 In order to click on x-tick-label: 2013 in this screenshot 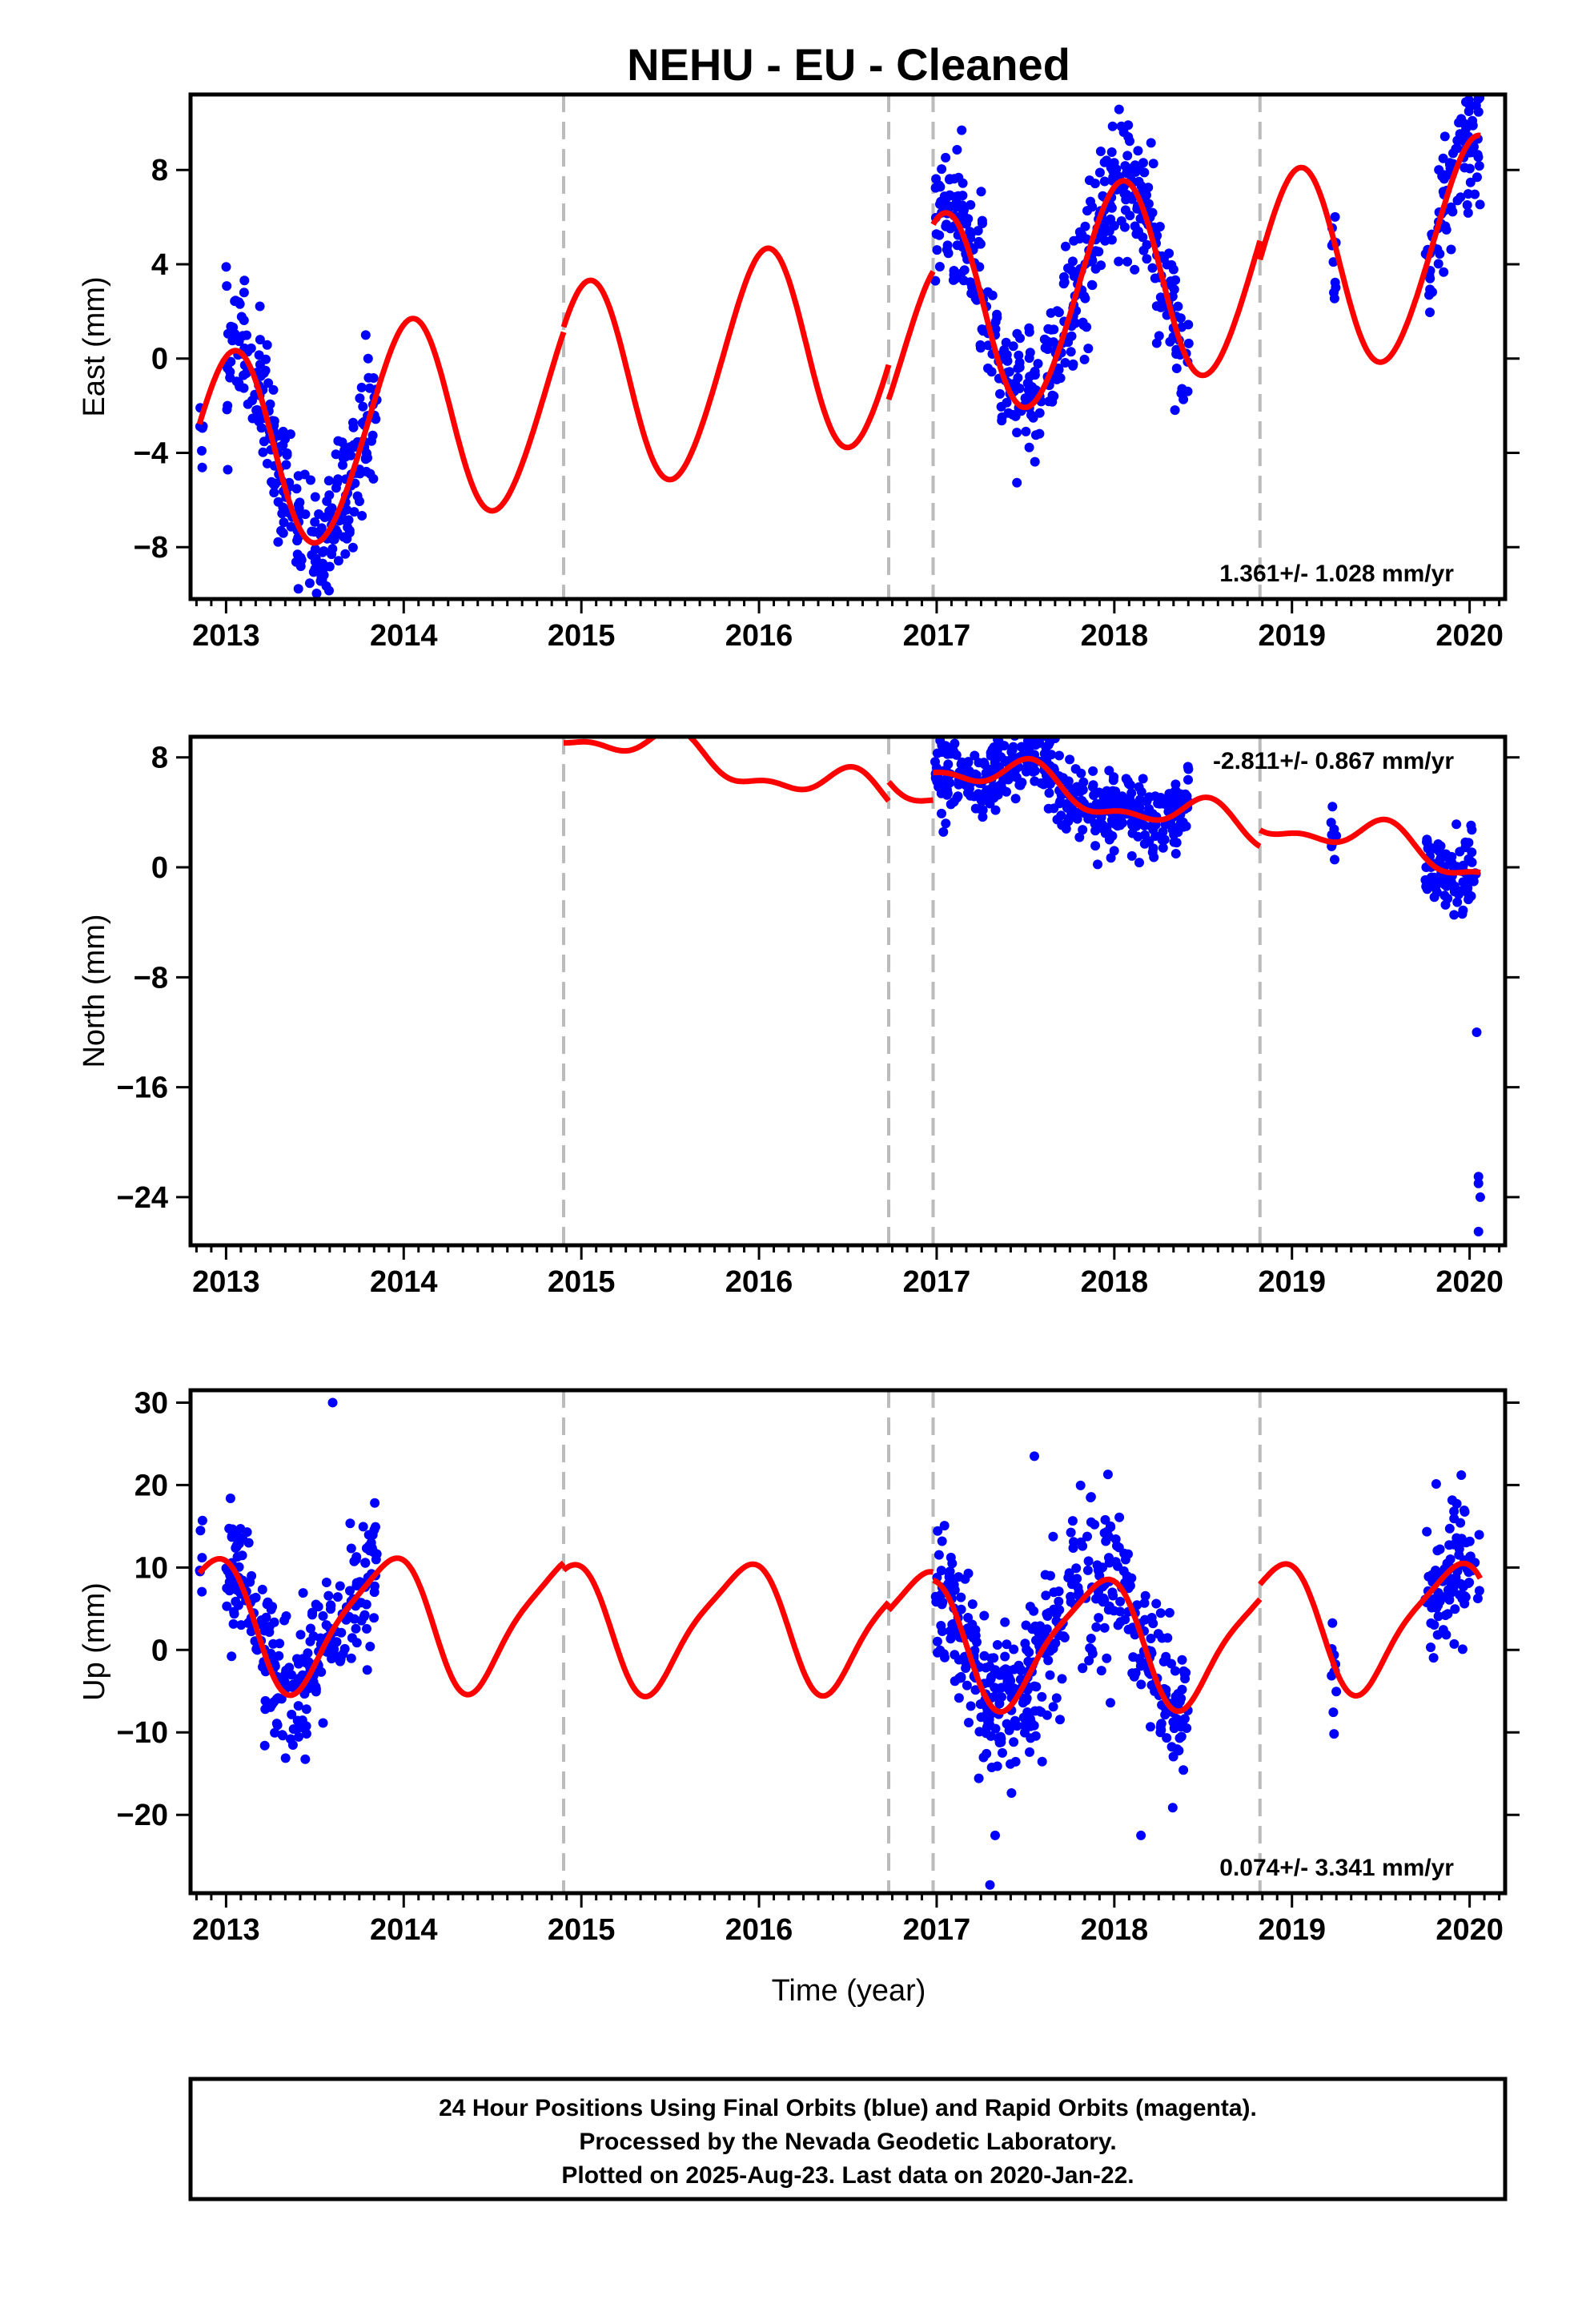, I will do `click(226, 1930)`.